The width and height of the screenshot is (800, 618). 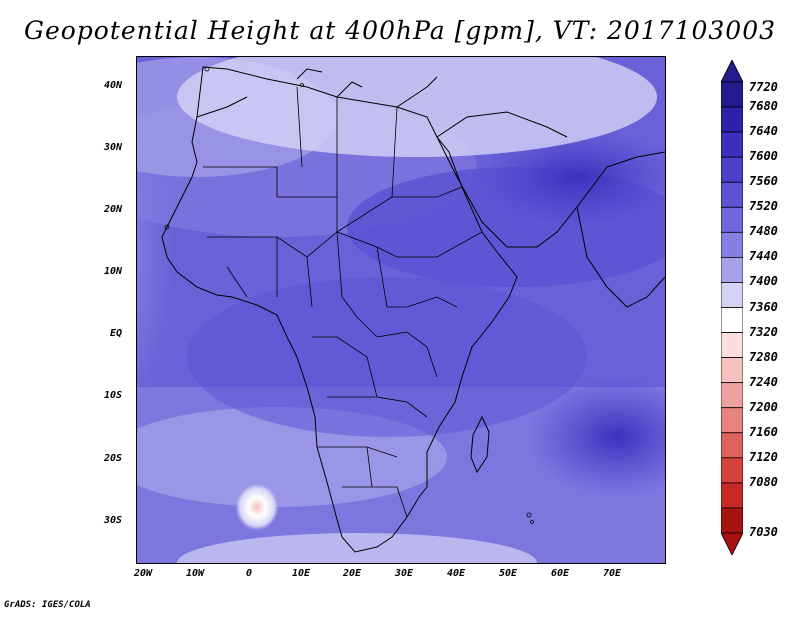 What do you see at coordinates (763, 356) in the screenshot?
I see `colorbar-label: 7280` at bounding box center [763, 356].